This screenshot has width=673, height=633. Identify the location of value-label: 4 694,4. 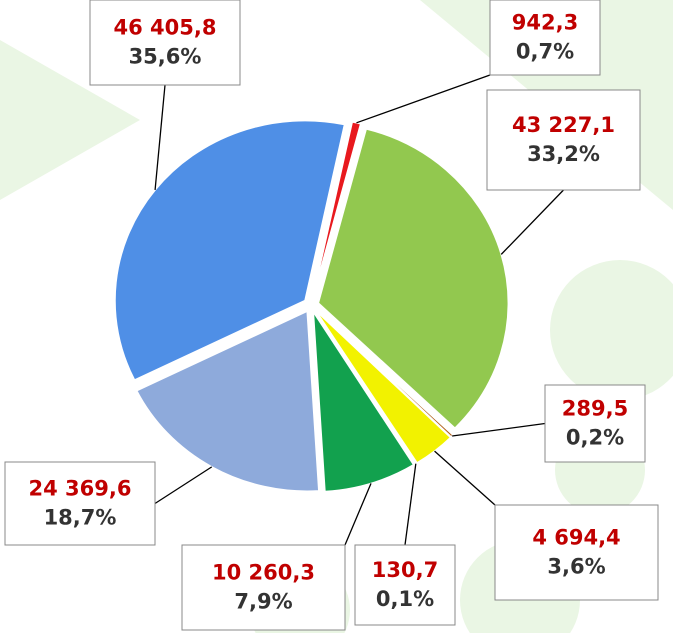
(576, 538).